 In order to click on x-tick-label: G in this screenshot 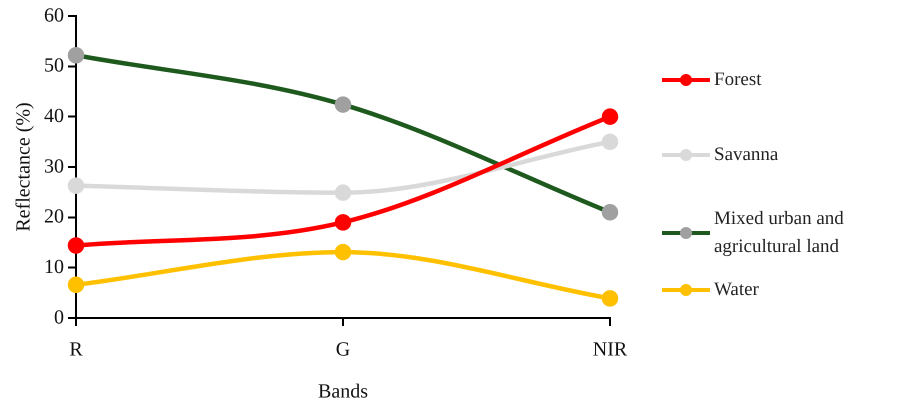, I will do `click(343, 349)`.